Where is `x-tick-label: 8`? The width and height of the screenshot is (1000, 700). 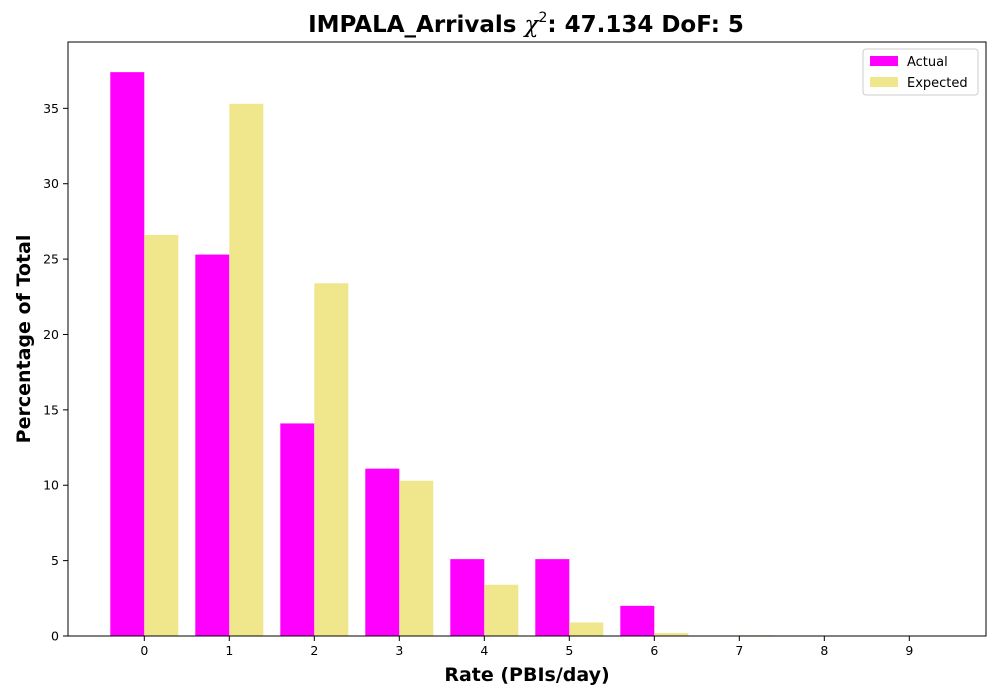 x-tick-label: 8 is located at coordinates (824, 650).